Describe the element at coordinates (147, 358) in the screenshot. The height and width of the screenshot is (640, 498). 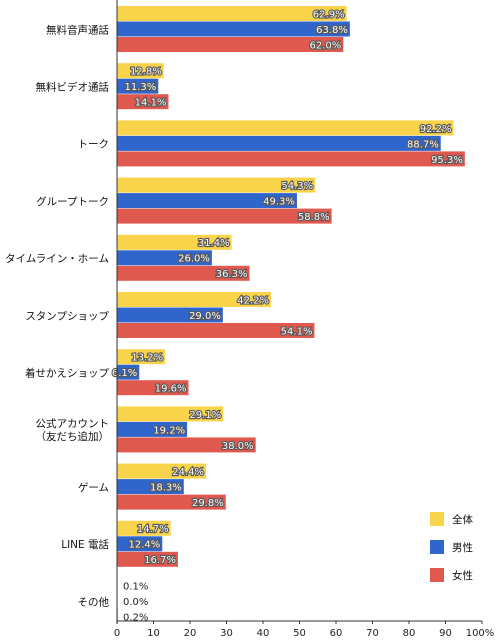
I see `value-label: 13.2%` at that location.